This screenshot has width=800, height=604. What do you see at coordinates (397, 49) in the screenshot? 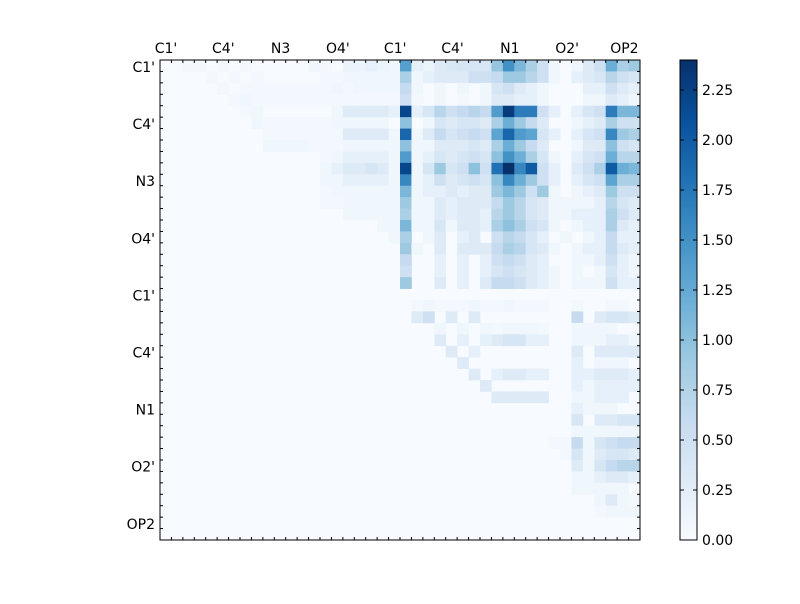
I see `x-tick-labels: C1' C4' N3 O4' C1' C4' N1 O2' OP2` at bounding box center [397, 49].